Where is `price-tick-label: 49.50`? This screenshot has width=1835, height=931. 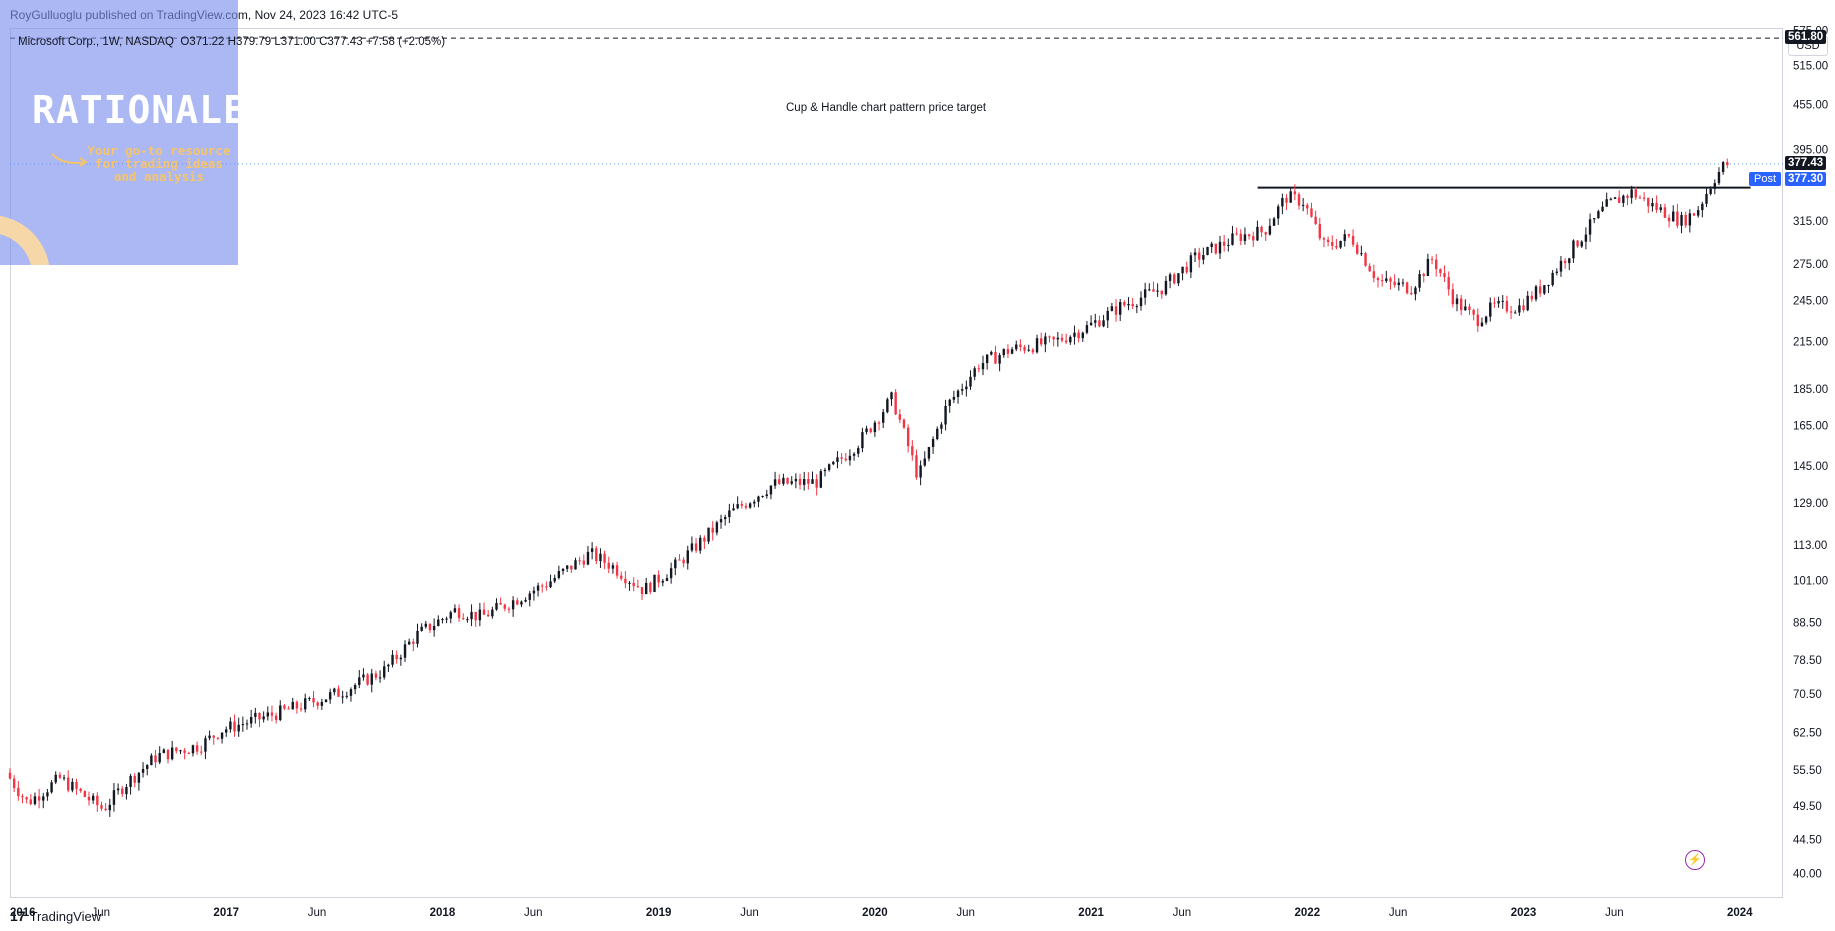 price-tick-label: 49.50 is located at coordinates (1807, 807).